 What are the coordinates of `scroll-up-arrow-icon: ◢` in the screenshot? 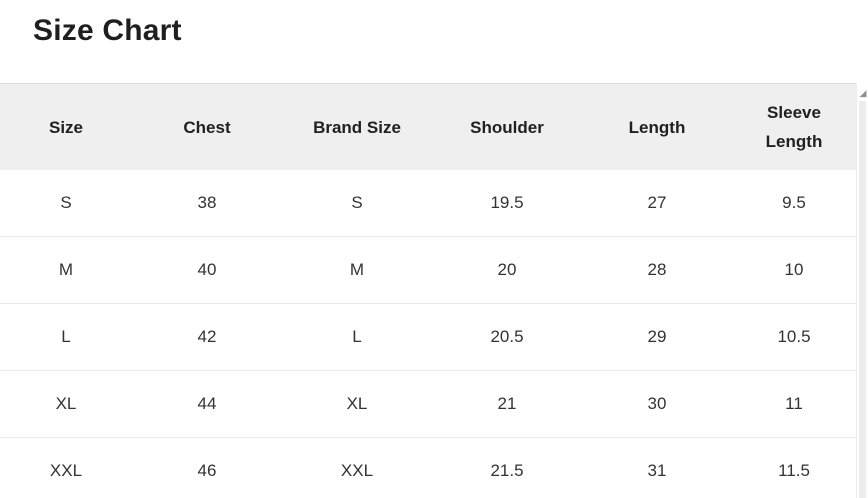 It's located at (863, 93).